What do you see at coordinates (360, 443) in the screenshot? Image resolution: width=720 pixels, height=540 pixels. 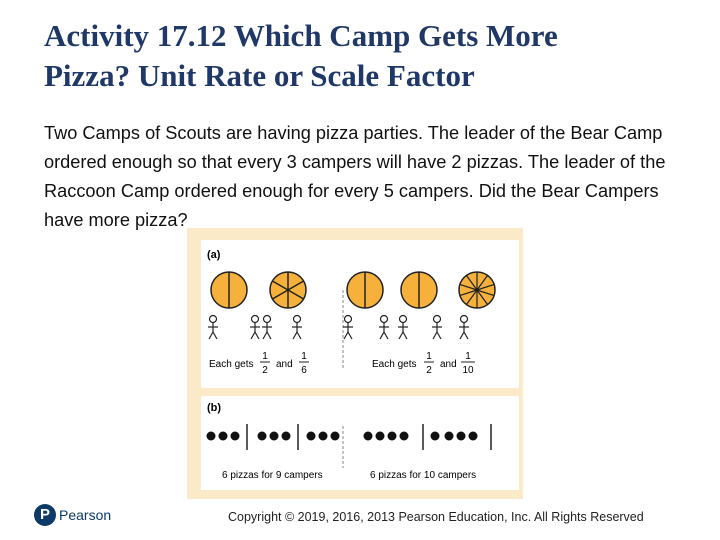 I see `panel-b-background` at bounding box center [360, 443].